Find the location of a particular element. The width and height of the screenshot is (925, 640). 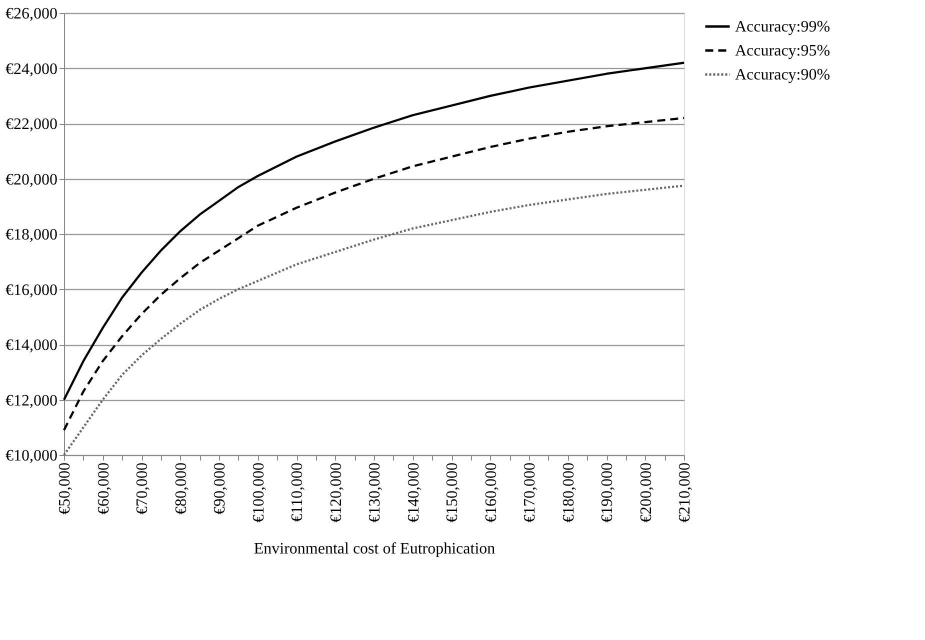

x-tick-label: €130,000 is located at coordinates (375, 492).